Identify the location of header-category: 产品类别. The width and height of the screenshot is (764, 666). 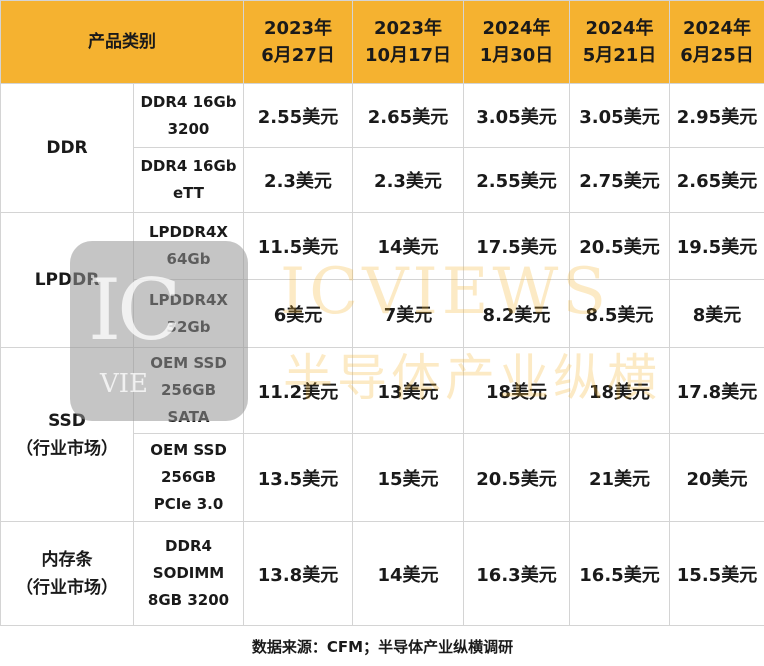
(122, 42).